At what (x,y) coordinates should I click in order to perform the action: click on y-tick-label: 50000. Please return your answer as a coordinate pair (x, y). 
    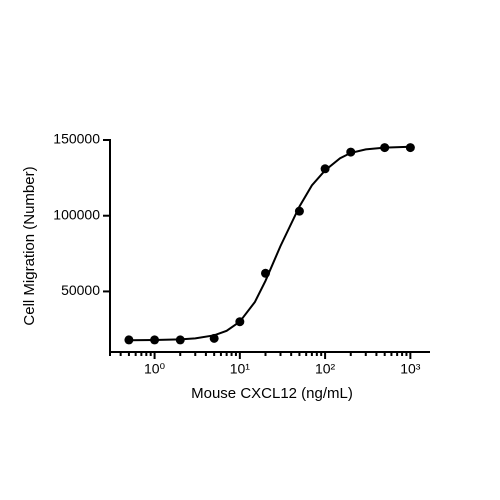
    Looking at the image, I should click on (80, 290).